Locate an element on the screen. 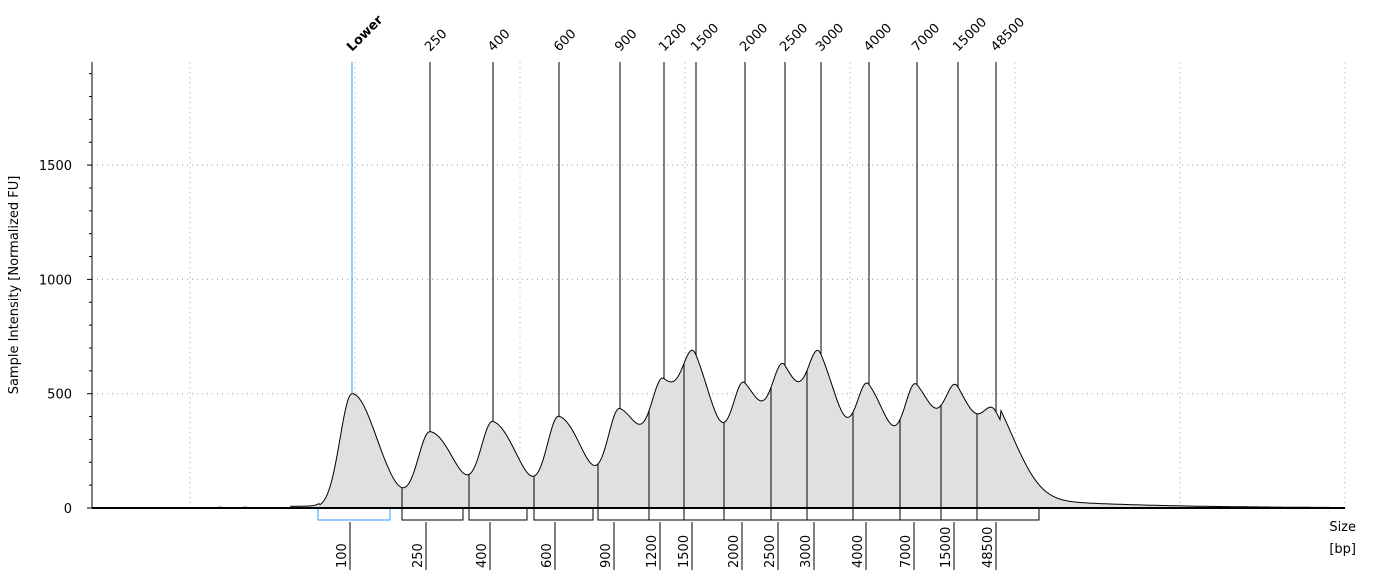  peak-label: Lower is located at coordinates (365, 33).